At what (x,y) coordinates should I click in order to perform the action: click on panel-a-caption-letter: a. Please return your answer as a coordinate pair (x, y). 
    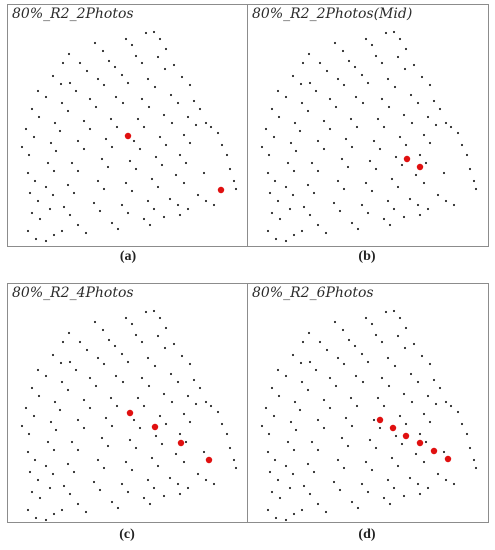
    Looking at the image, I should click on (128, 256).